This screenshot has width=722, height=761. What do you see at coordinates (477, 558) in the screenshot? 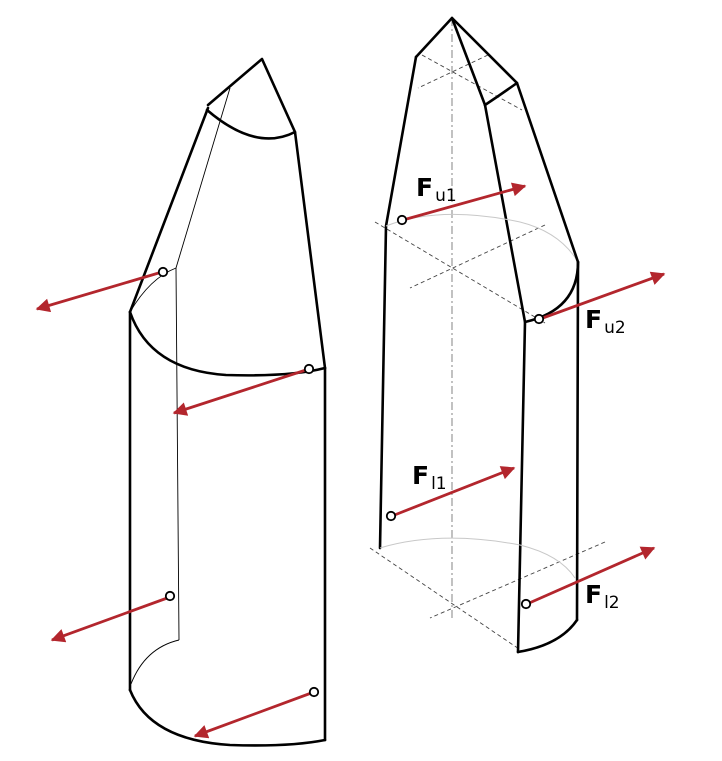
I see `right-half1-lower-rim` at bounding box center [477, 558].